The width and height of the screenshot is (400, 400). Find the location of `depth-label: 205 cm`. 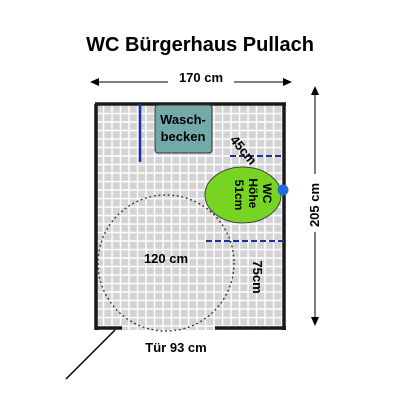

depth-label: 205 cm is located at coordinates (314, 205).